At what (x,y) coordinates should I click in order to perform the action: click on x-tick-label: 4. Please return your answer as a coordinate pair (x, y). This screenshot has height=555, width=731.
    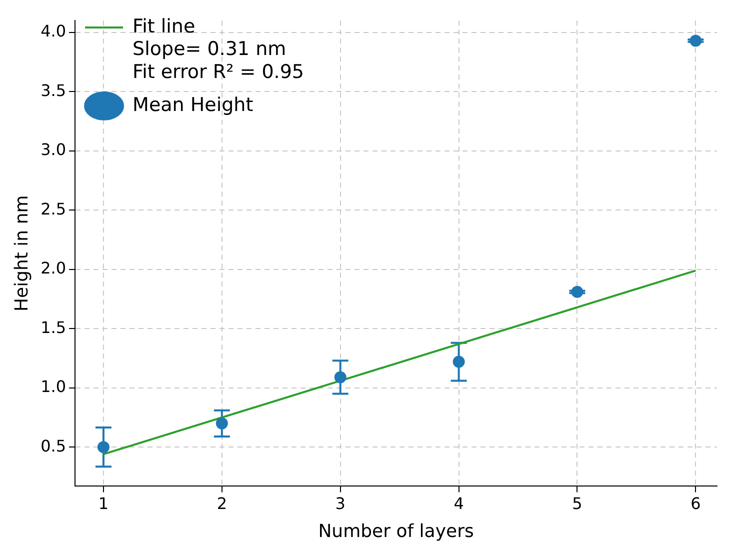
    Looking at the image, I should click on (459, 503).